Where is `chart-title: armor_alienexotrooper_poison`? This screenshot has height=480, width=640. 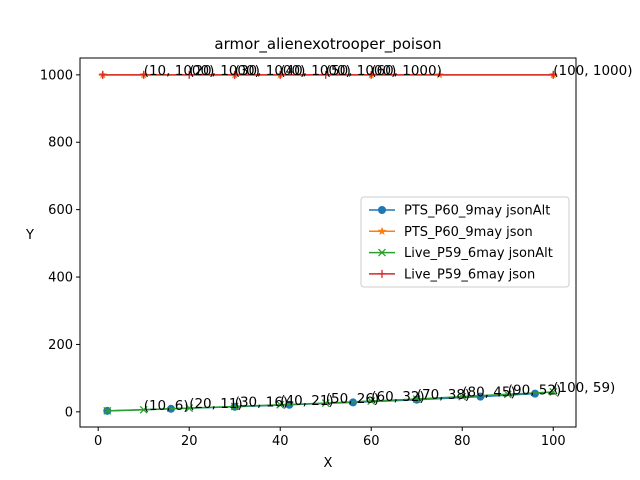
chart-title: armor_alienexotrooper_poison is located at coordinates (327, 44).